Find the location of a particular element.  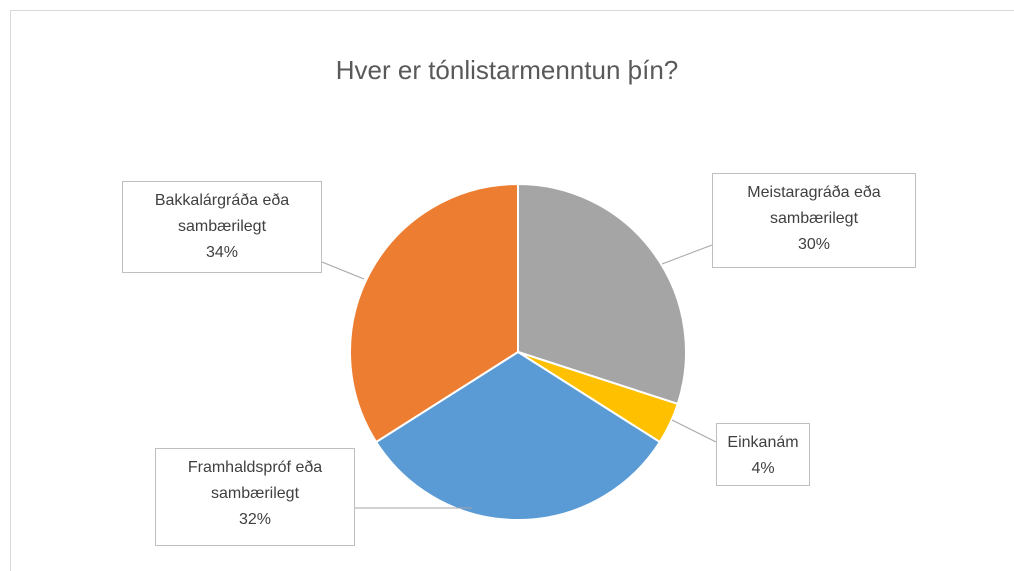

data-label: Framhaldspróf eða sambærilegt 32% is located at coordinates (255, 497).